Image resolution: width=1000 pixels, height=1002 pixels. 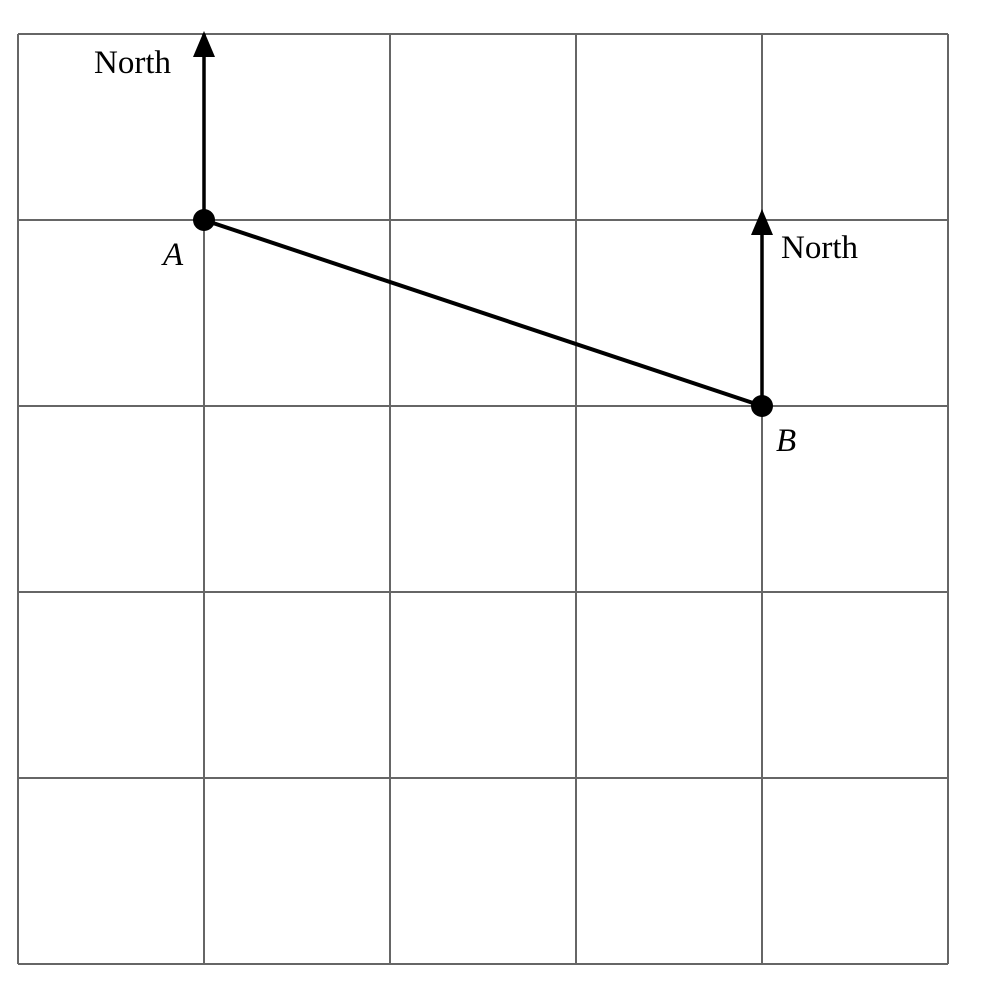 What do you see at coordinates (819, 248) in the screenshot?
I see `north-label-b: North` at bounding box center [819, 248].